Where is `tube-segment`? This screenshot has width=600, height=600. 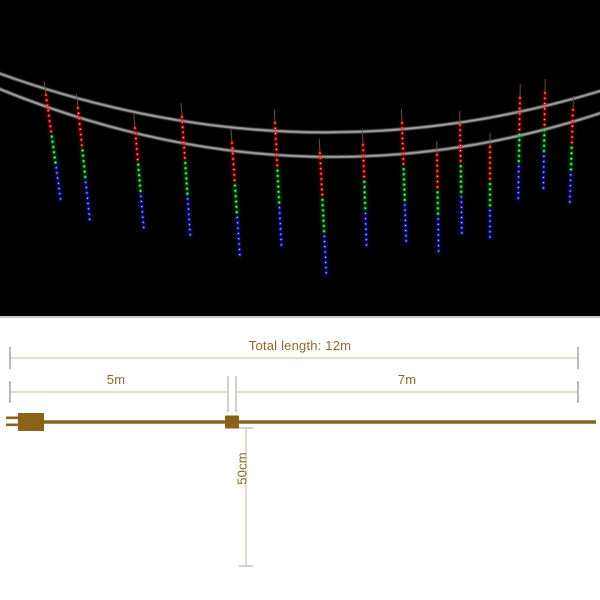
tube-segment is located at coordinates (519, 149).